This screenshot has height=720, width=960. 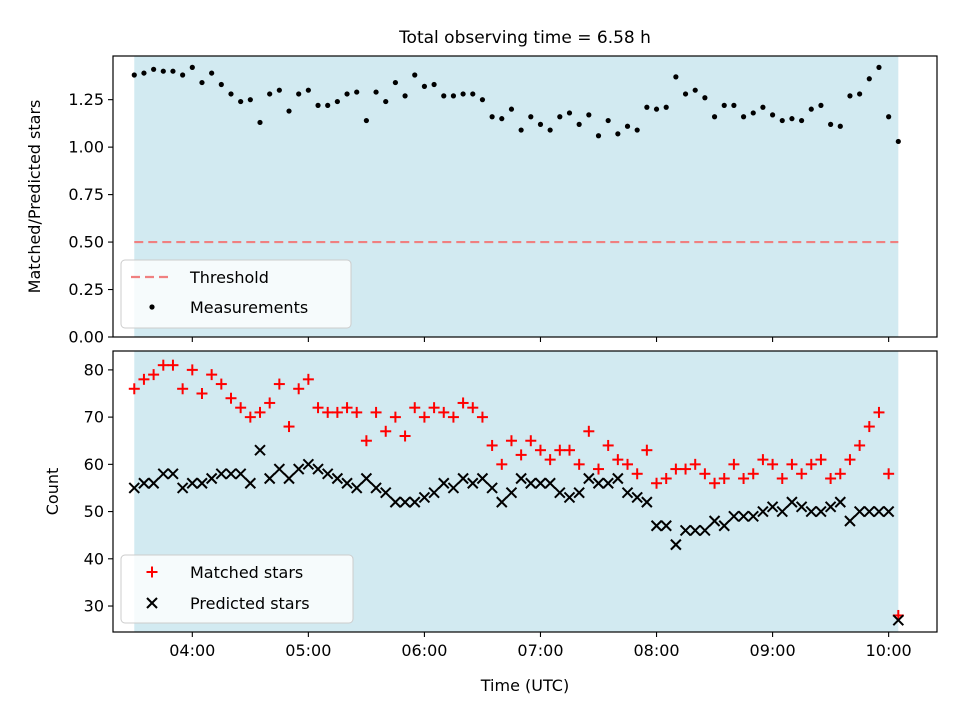 I want to click on top-y-tick-label: 0.00, so click(x=86, y=337).